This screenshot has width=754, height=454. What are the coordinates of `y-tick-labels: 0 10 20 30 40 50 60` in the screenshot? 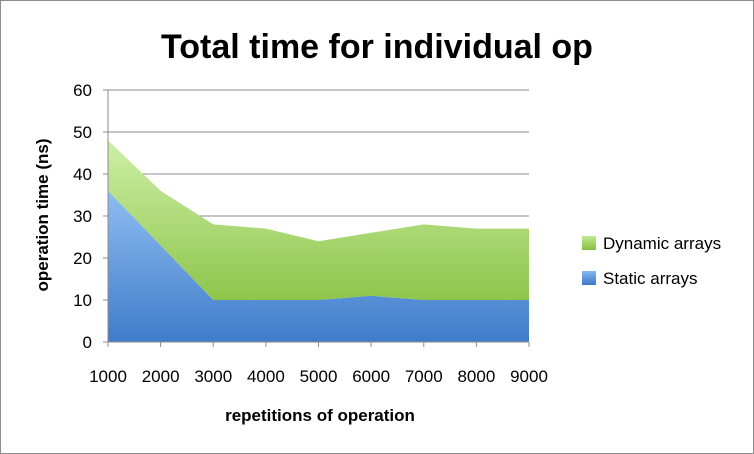 It's located at (82, 216).